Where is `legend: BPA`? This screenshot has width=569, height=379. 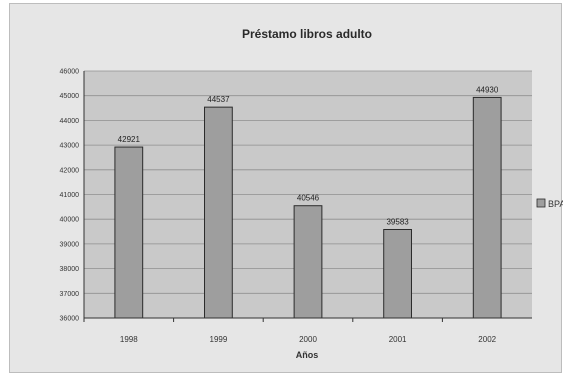 legend: BPA is located at coordinates (549, 203).